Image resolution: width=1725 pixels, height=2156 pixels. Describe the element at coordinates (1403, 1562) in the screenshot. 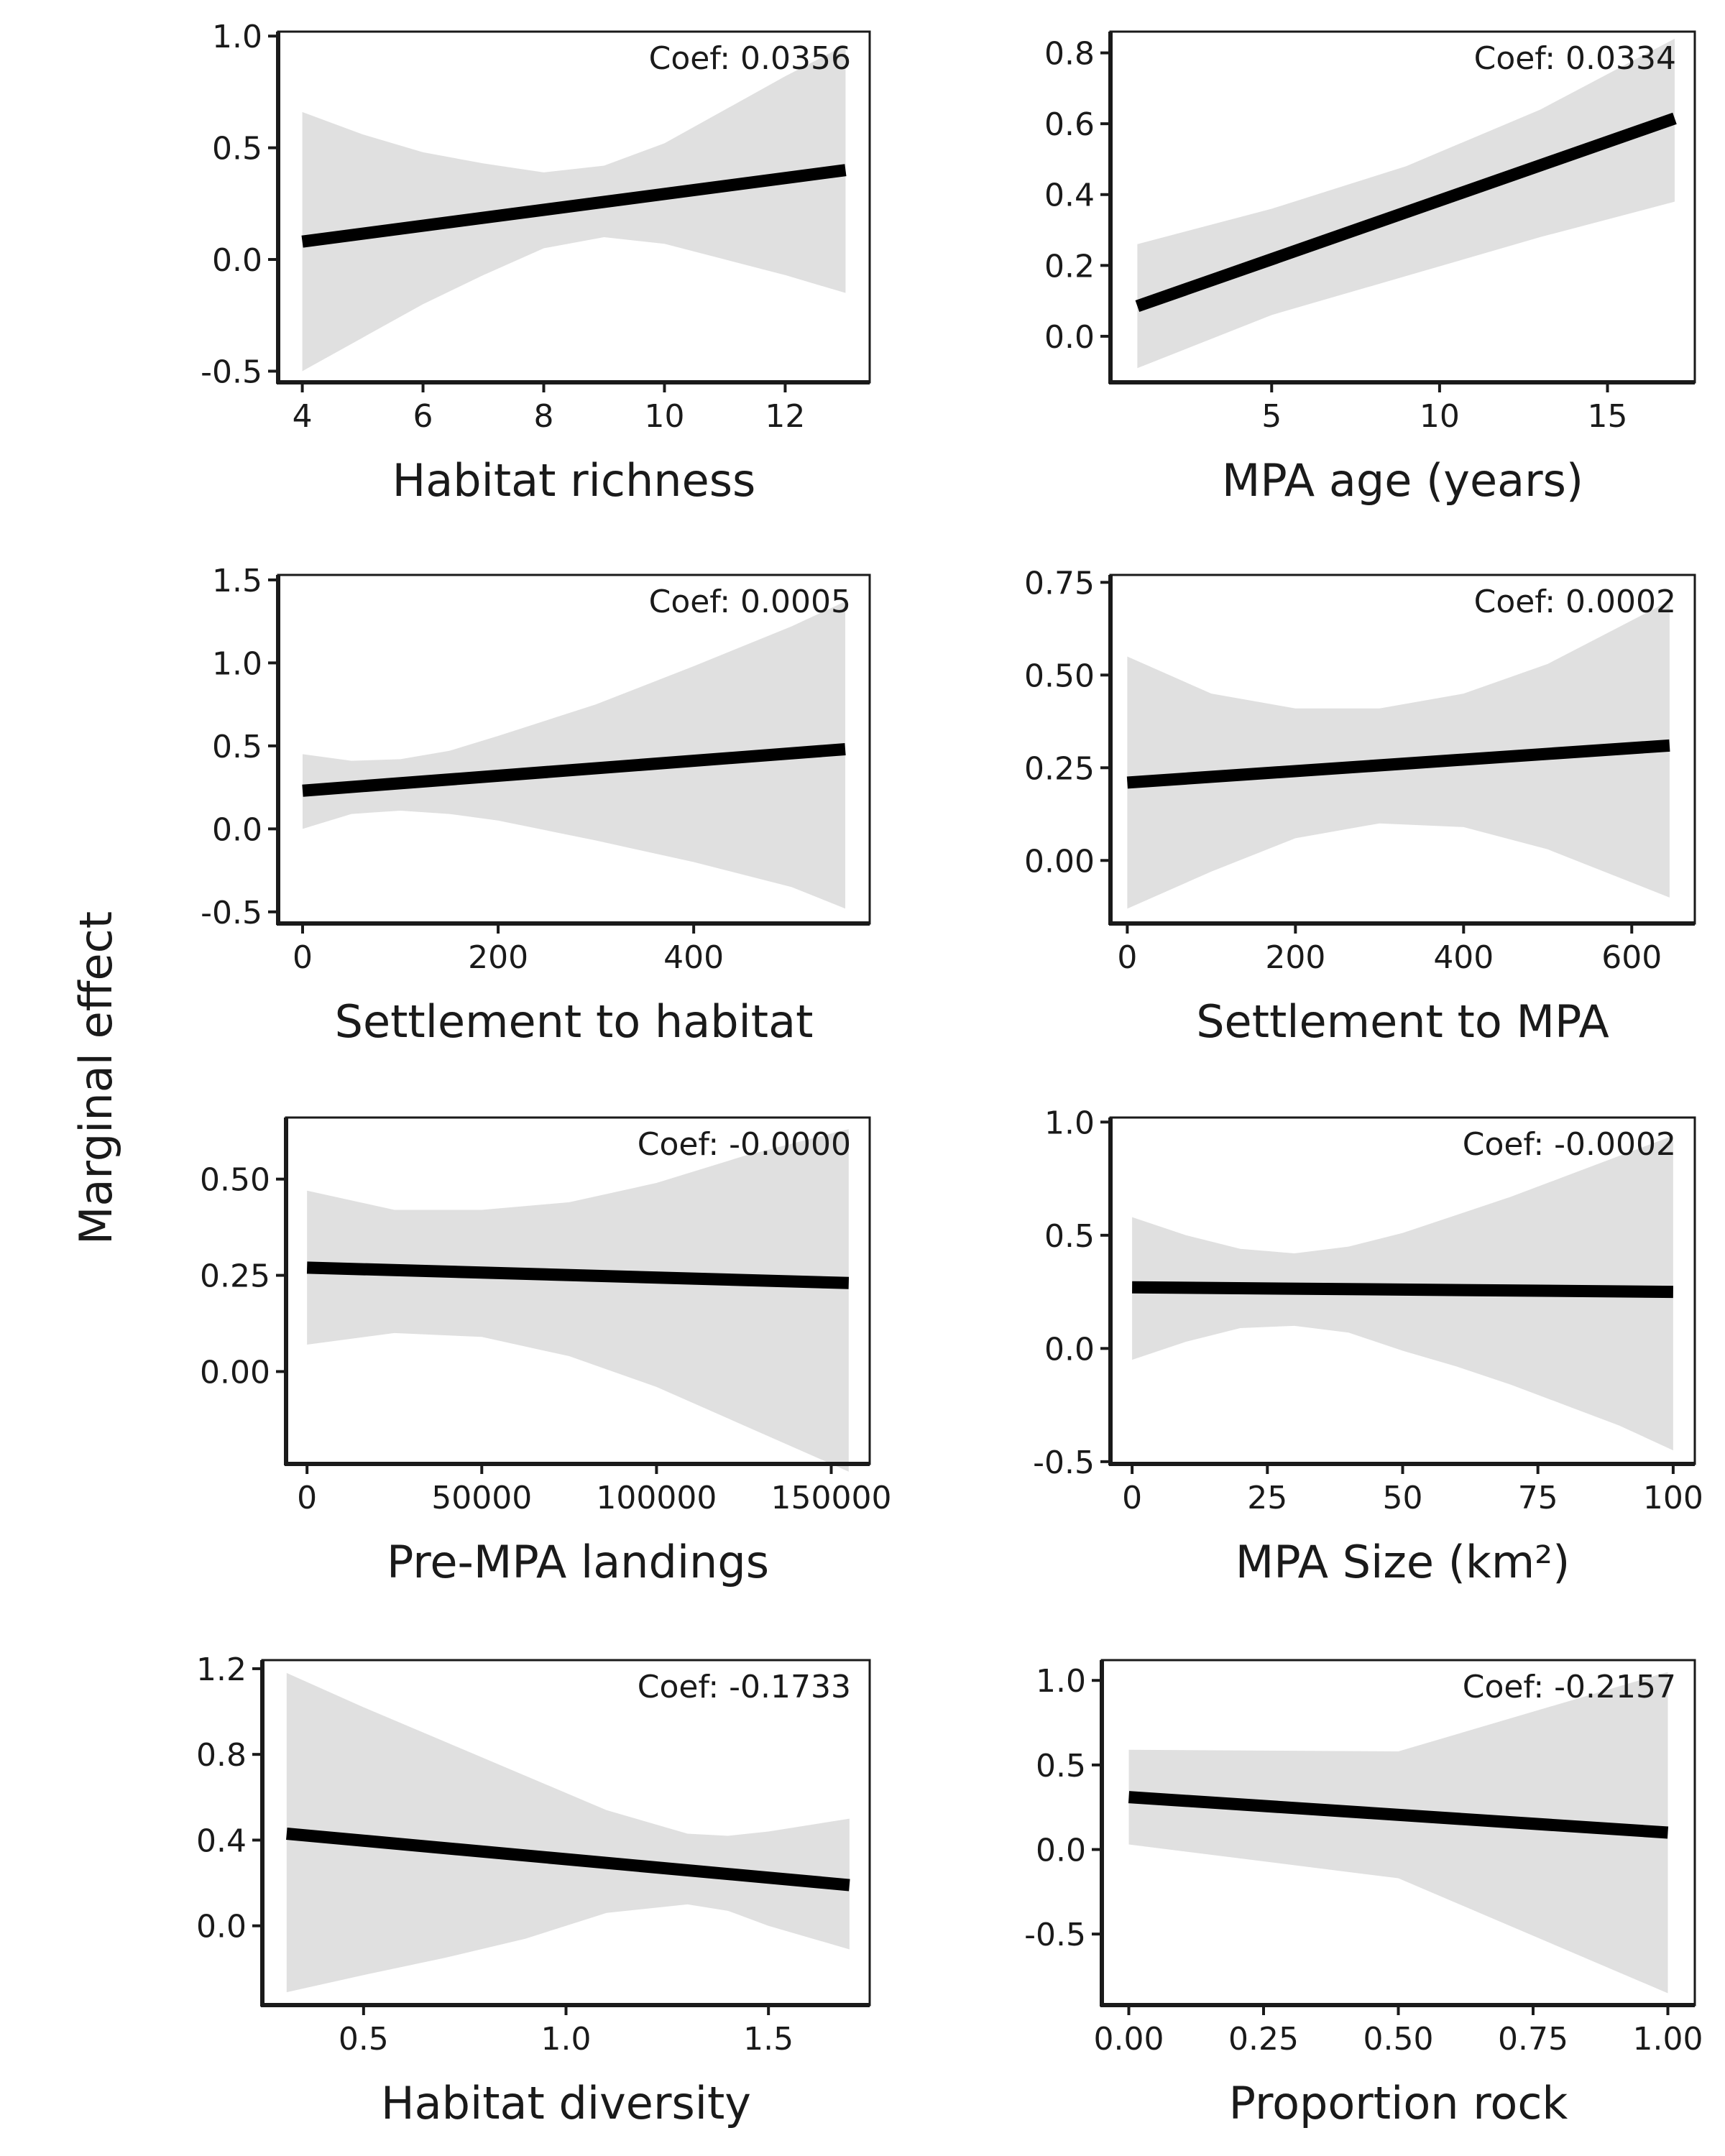

I see `x-axis-title: MPA Size (km²)` at that location.